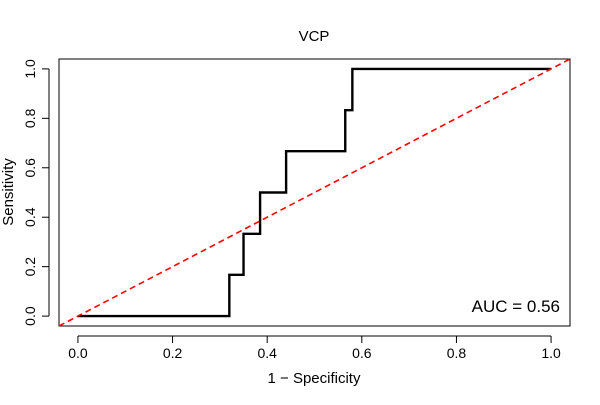 Image resolution: width=600 pixels, height=405 pixels. What do you see at coordinates (30, 316) in the screenshot?
I see `y-tick-label: 0.0` at bounding box center [30, 316].